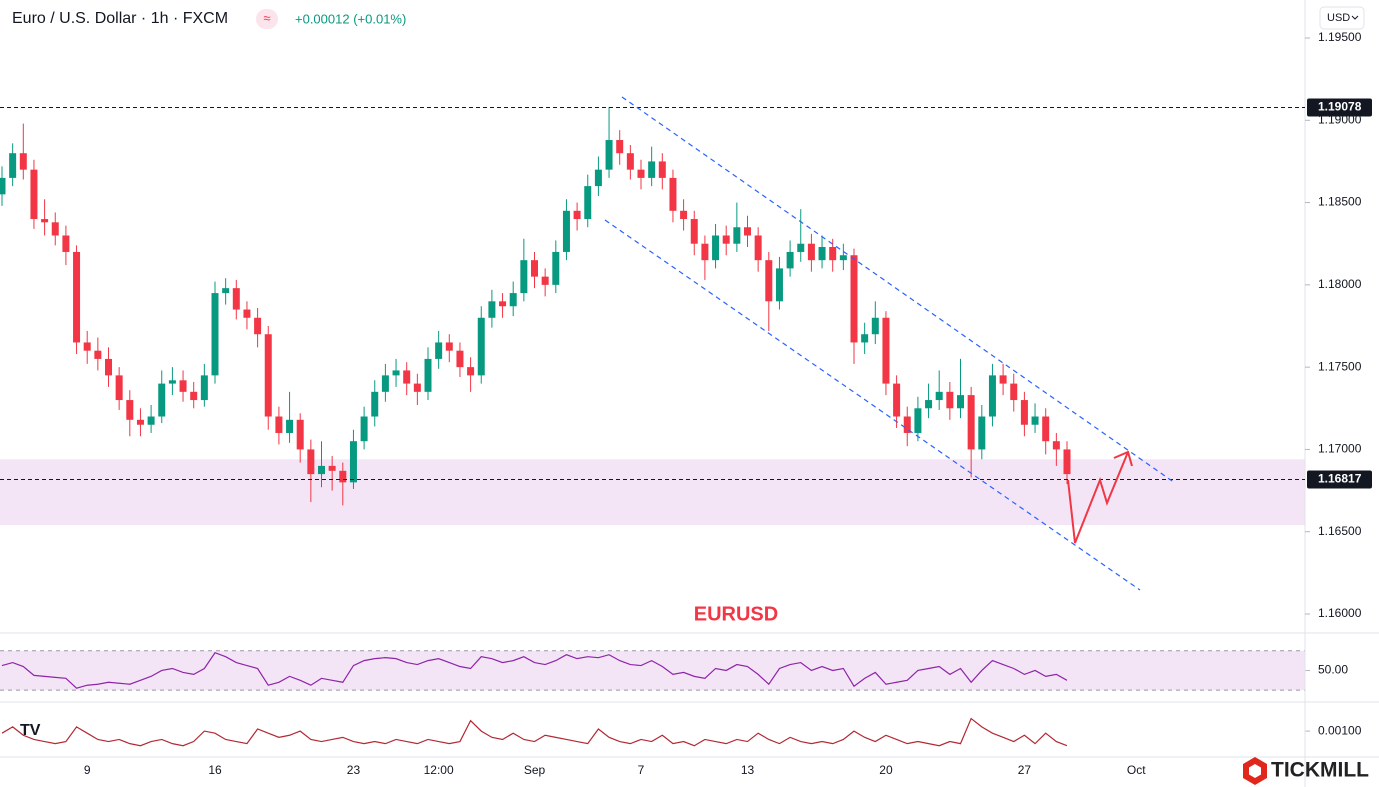 The width and height of the screenshot is (1379, 787). I want to click on x-tick-label: 27, so click(1025, 770).